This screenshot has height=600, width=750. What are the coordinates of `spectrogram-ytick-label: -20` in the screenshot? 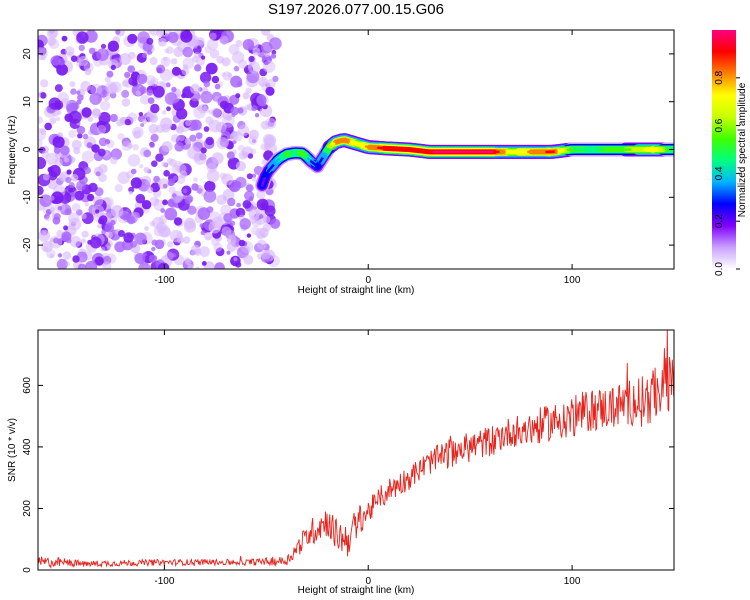 It's located at (27, 244).